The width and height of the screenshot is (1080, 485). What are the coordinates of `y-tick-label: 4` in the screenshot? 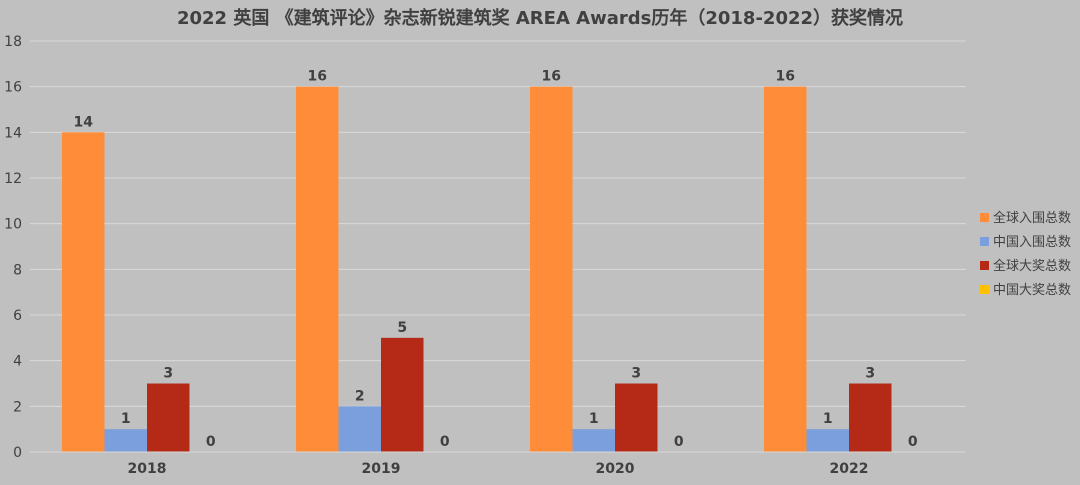 It's located at (17, 362).